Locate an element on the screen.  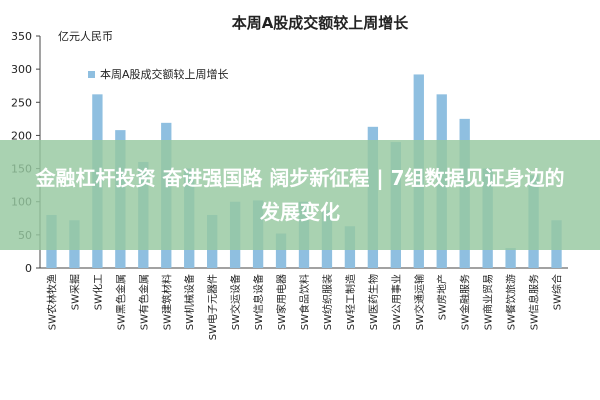
x-category-label: SW交运设备 is located at coordinates (235, 302).